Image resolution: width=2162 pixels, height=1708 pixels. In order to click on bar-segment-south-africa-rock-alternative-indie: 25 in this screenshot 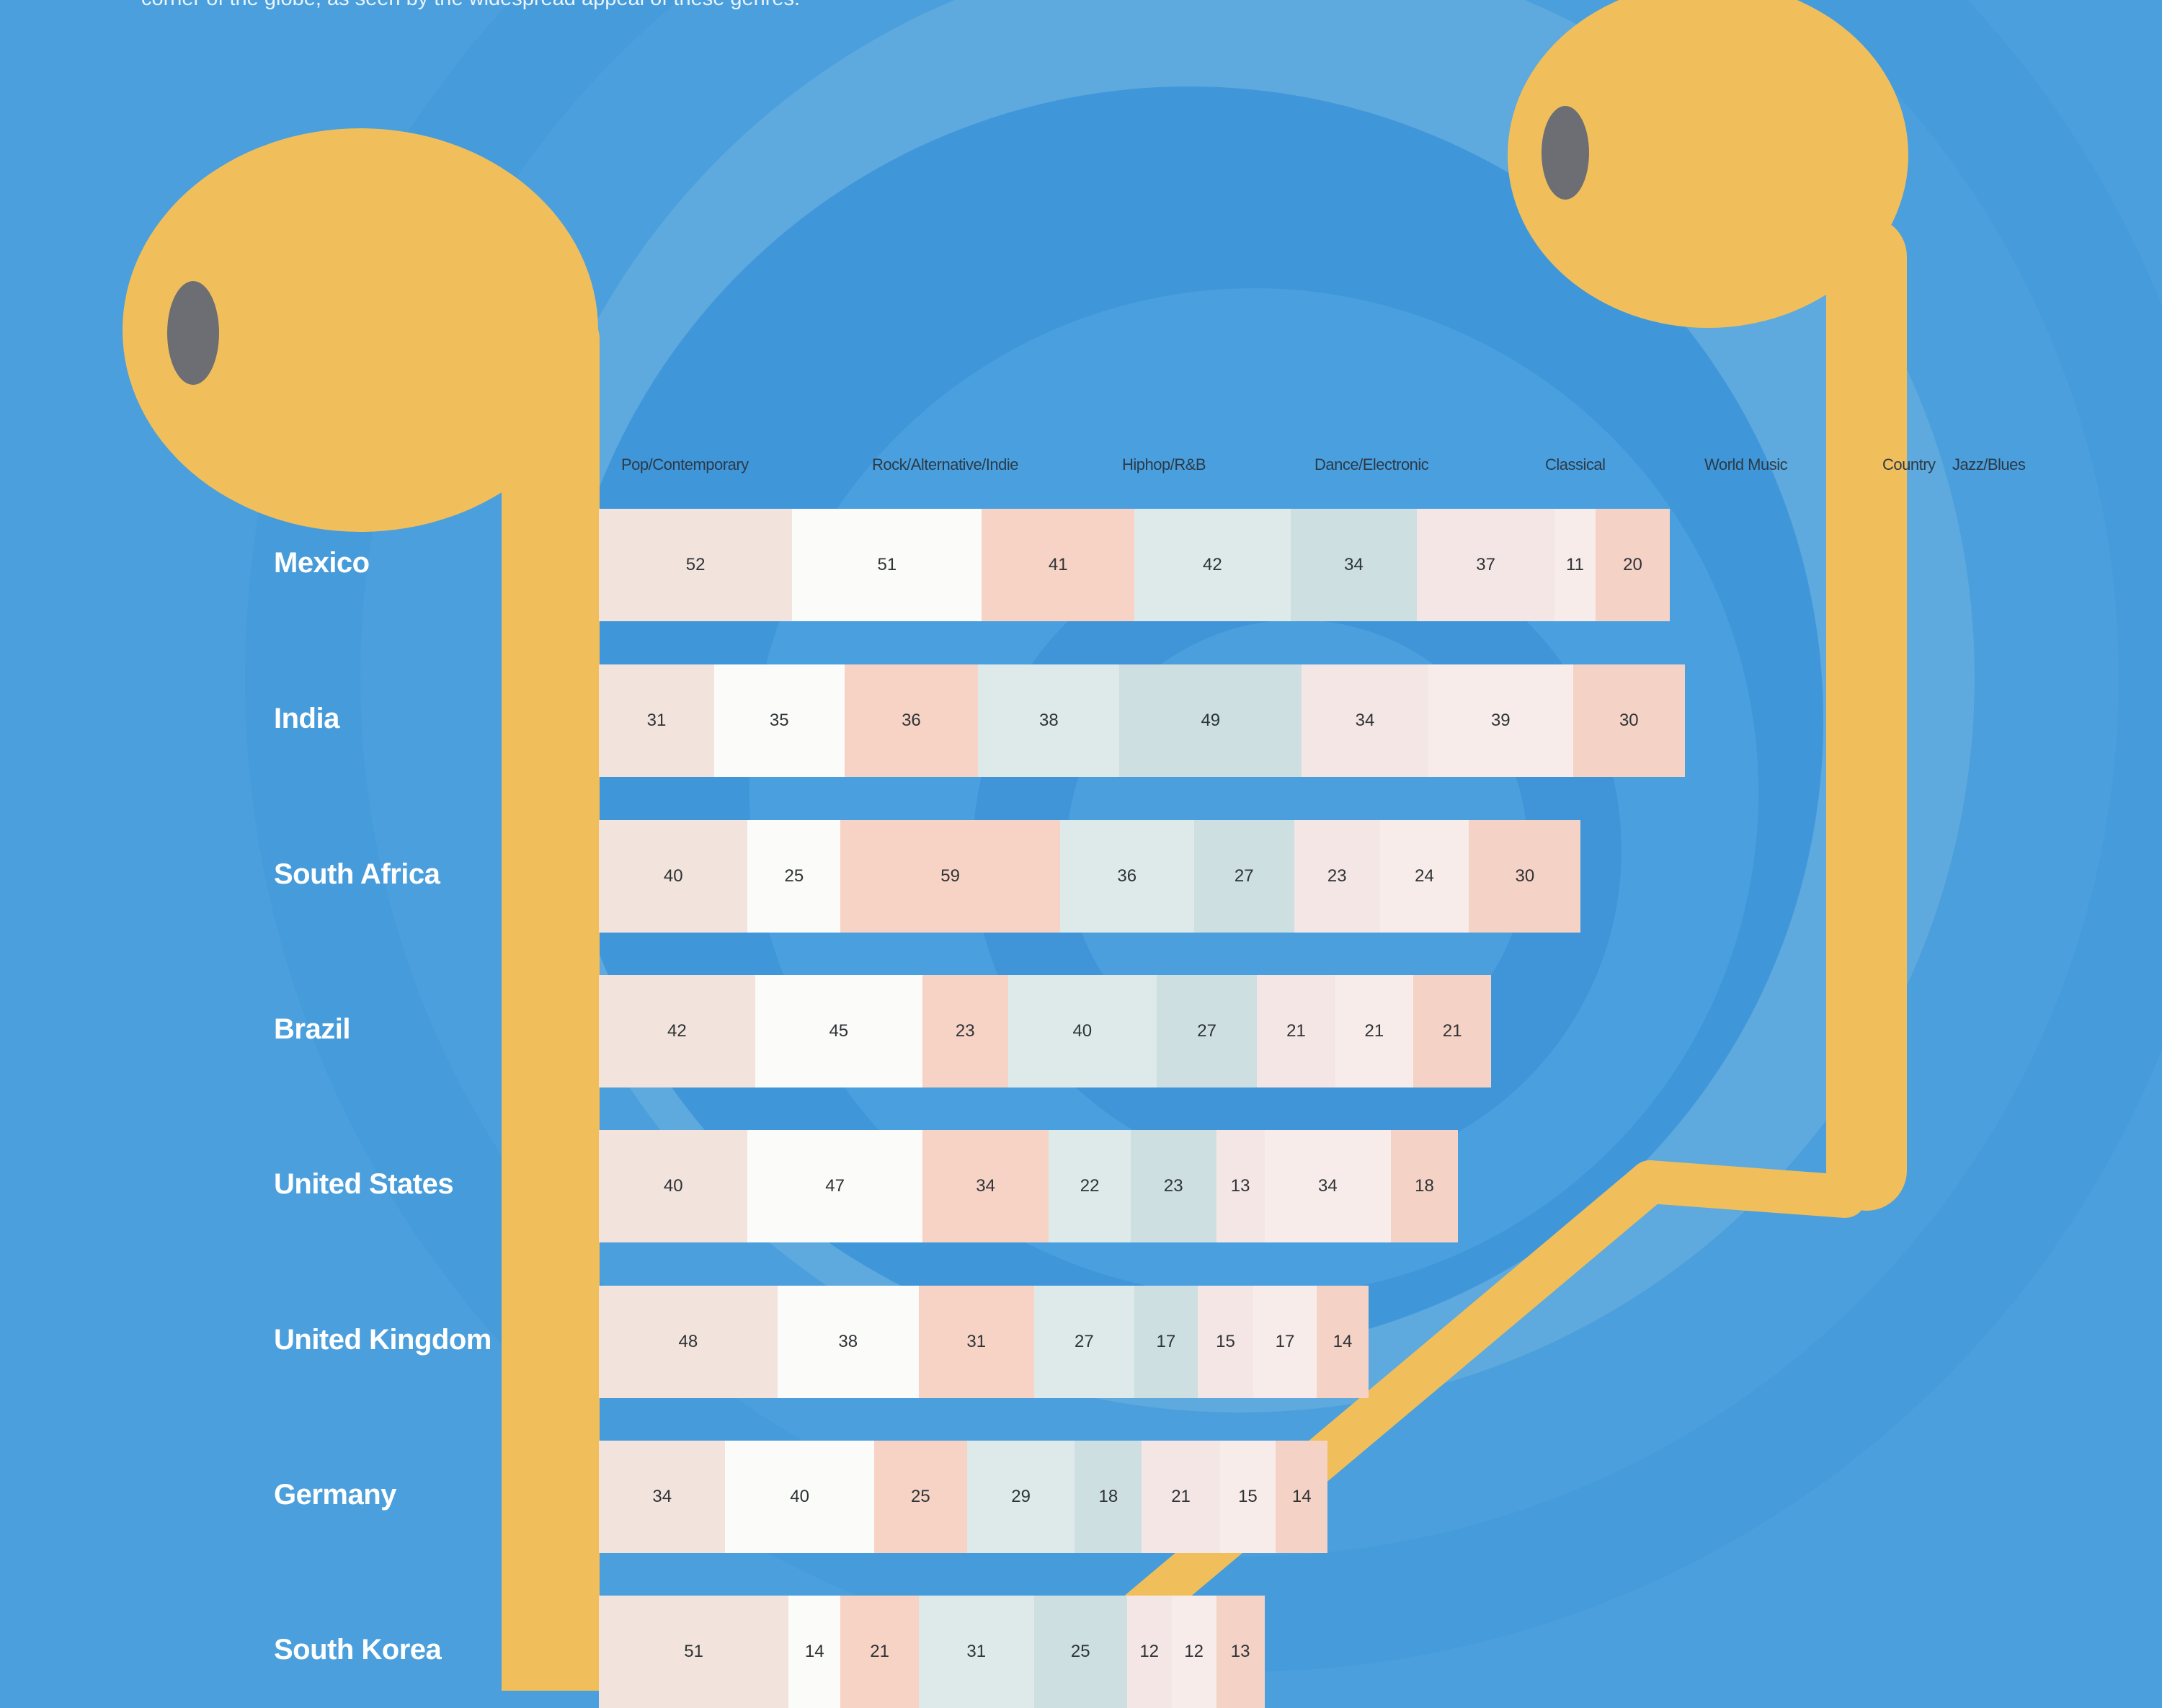, I will do `click(794, 877)`.